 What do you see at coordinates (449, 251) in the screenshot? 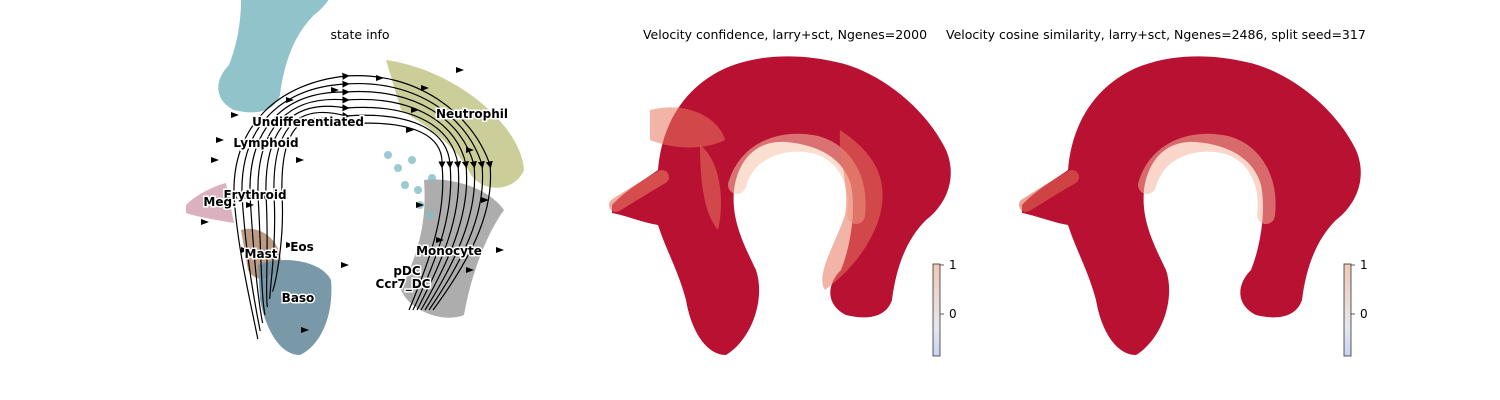
I see `cluster-label-monocyte: Monocyte` at bounding box center [449, 251].